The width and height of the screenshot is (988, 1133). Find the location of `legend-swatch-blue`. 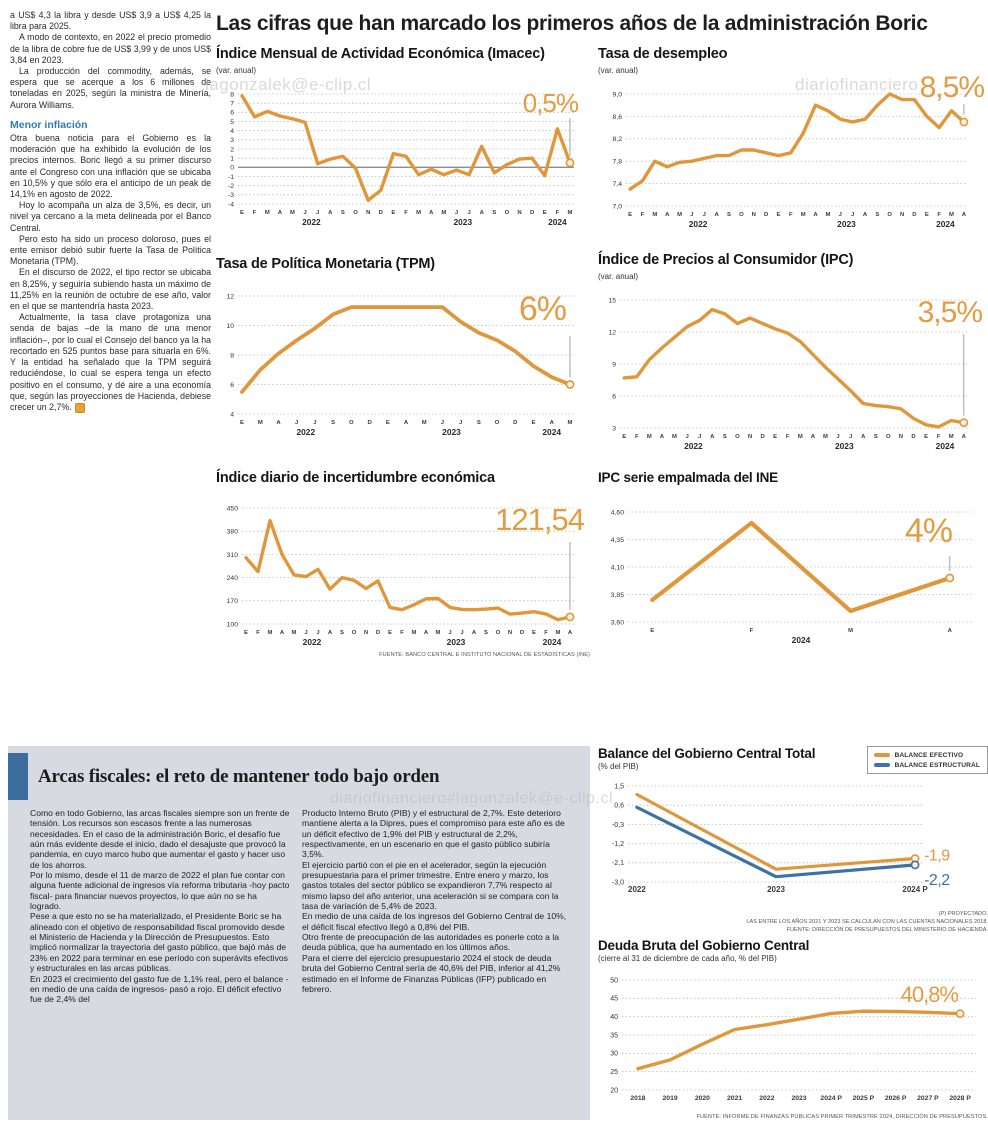

legend-swatch-blue is located at coordinates (881, 765).